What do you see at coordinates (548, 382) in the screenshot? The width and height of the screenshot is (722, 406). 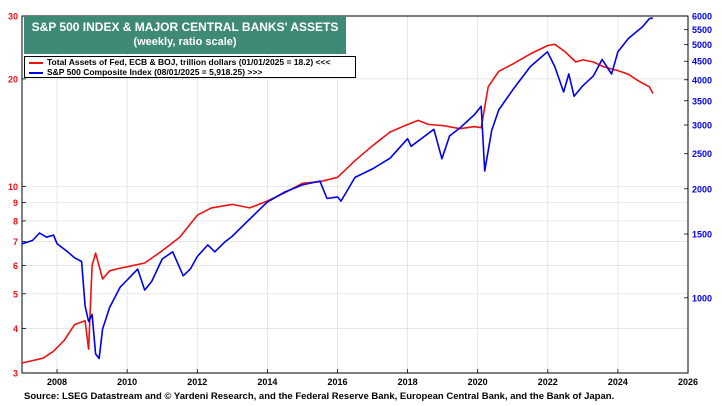 I see `x-tick-label-2022: 2022` at bounding box center [548, 382].